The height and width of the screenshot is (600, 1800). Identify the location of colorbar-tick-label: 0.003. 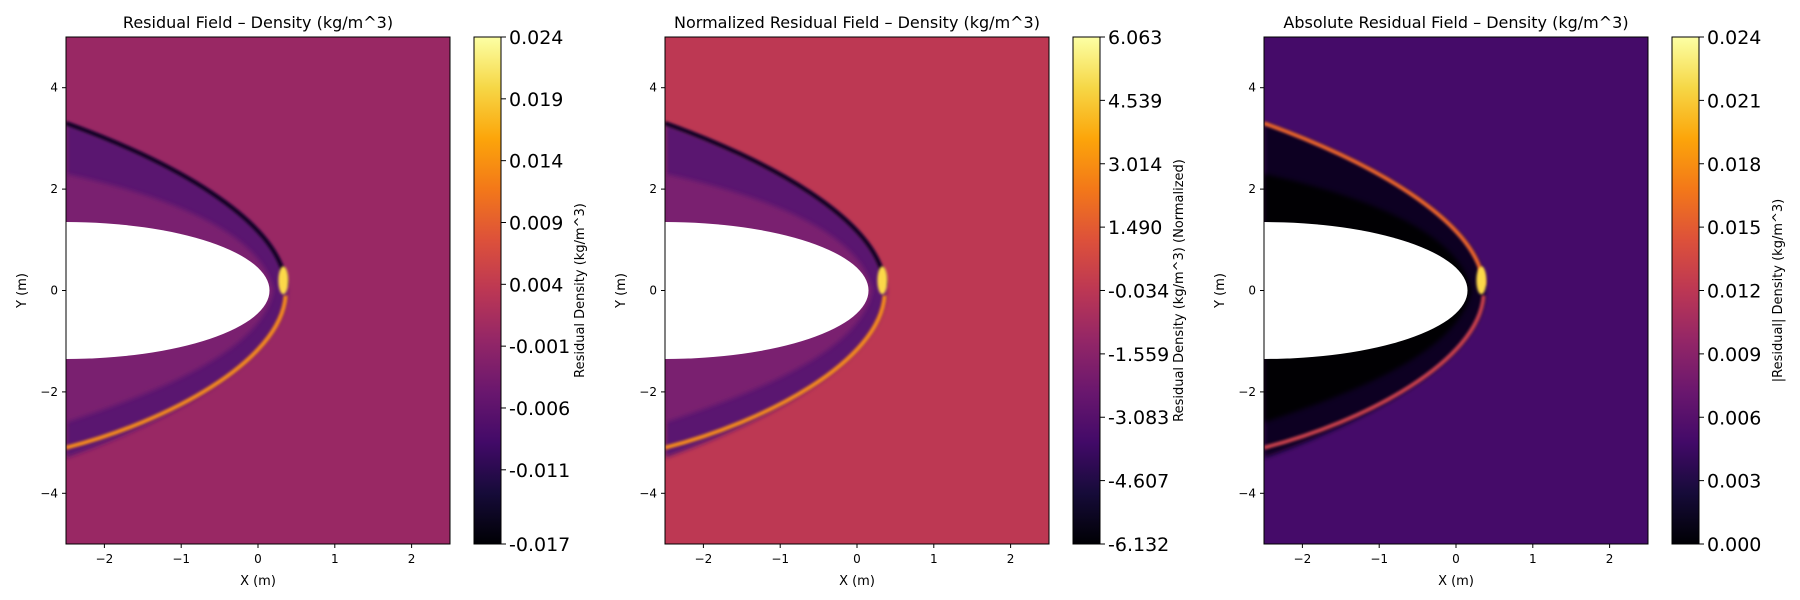
(1734, 482).